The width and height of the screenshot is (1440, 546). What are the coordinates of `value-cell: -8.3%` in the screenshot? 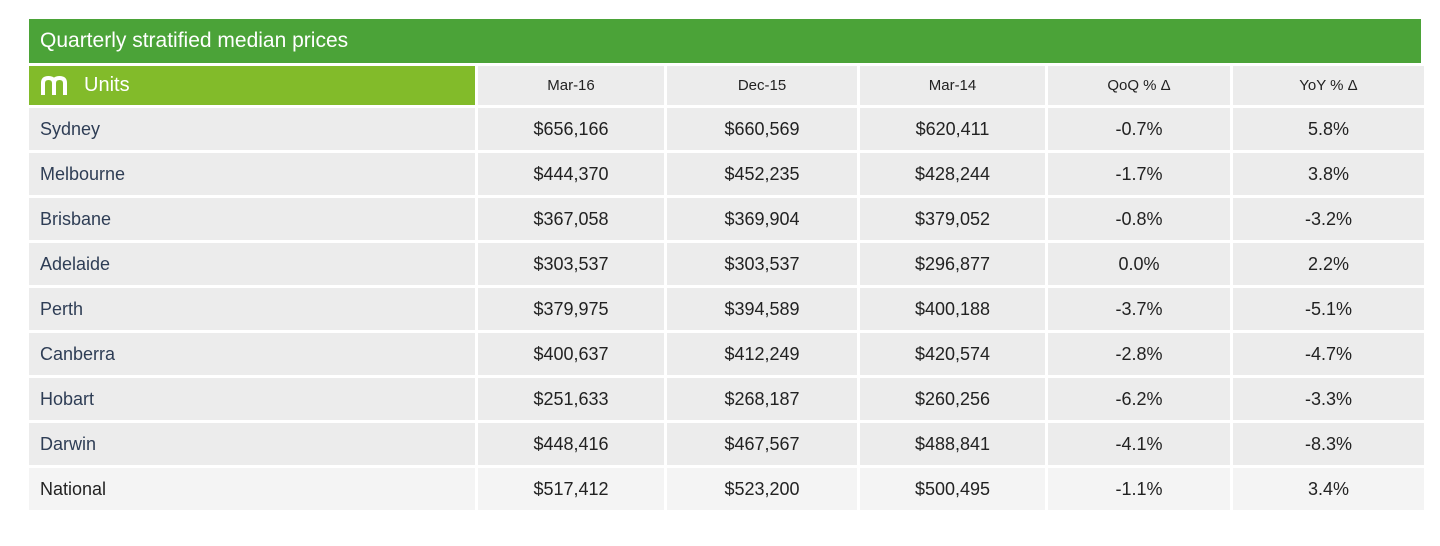 It's located at (1328, 444).